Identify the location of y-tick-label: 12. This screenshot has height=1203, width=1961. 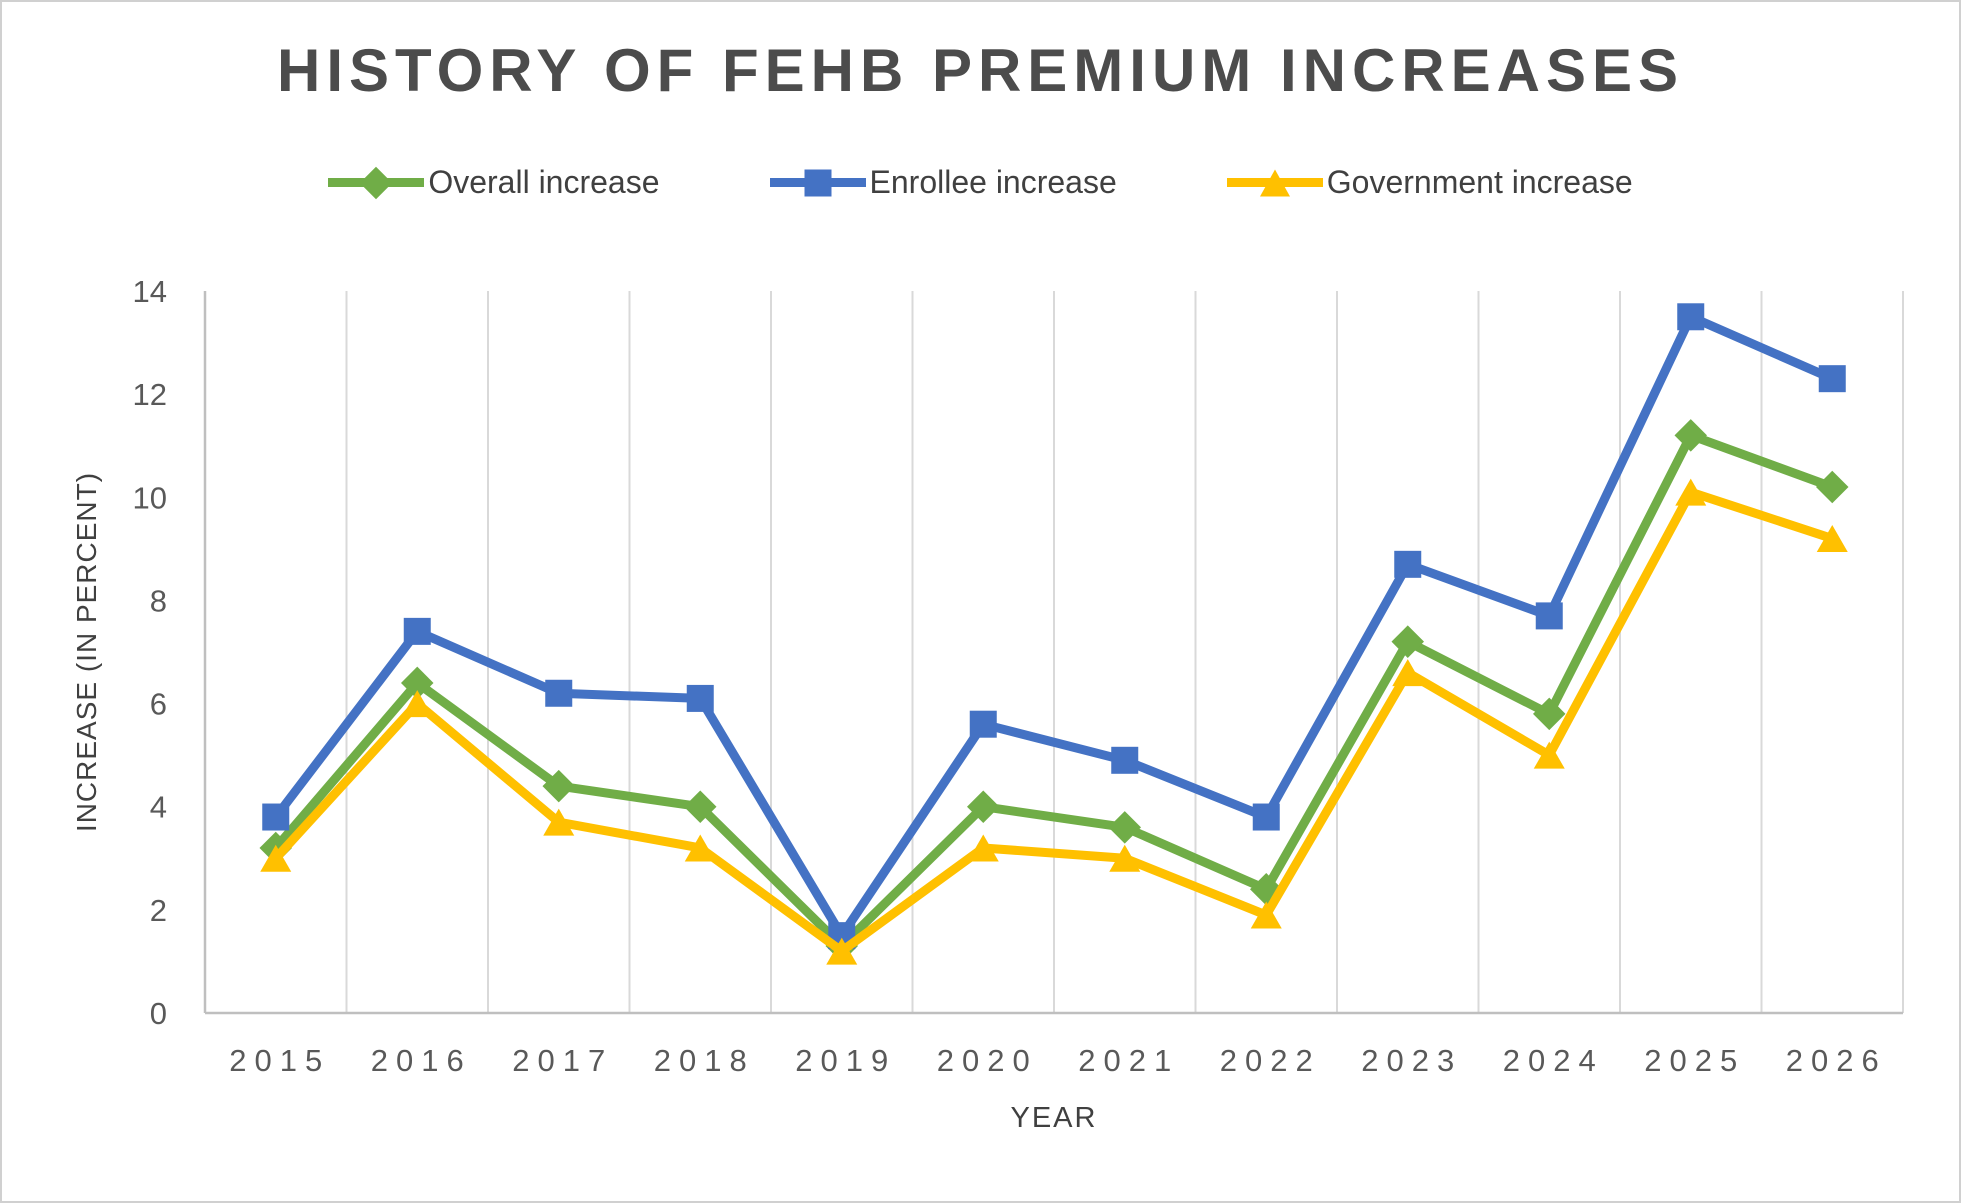
(150, 394).